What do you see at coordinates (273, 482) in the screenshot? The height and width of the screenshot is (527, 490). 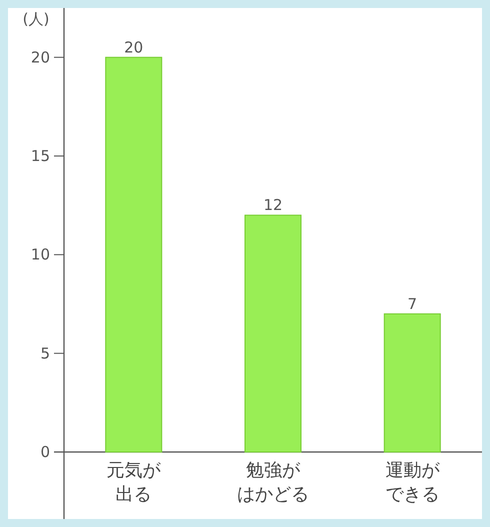 I see `x-tick-label: 勉強がはかどる` at bounding box center [273, 482].